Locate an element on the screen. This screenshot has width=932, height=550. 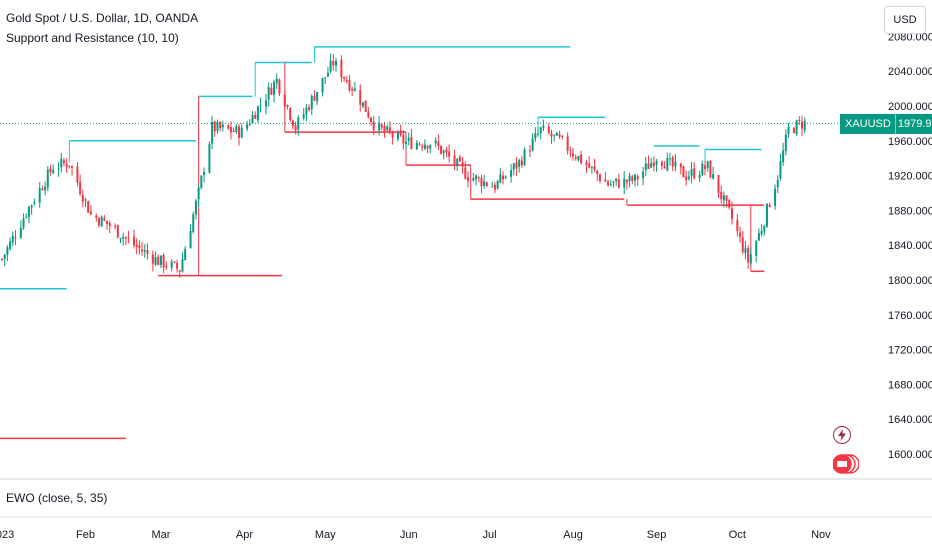
price-tag-value: 1979.985 is located at coordinates (913, 124).